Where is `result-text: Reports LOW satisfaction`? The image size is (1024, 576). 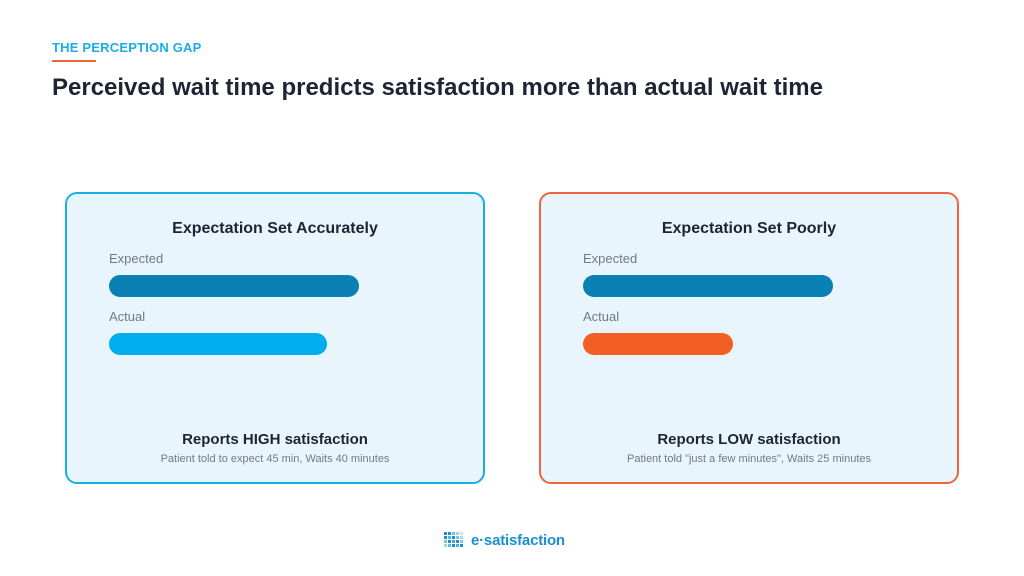 result-text: Reports LOW satisfaction is located at coordinates (749, 439).